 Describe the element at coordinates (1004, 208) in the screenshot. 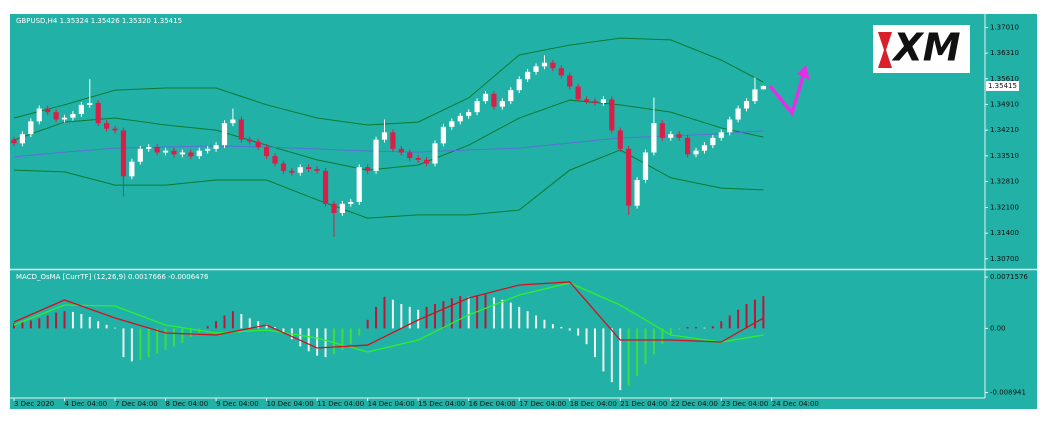

I see `y-tick-label: 1.32100` at that location.